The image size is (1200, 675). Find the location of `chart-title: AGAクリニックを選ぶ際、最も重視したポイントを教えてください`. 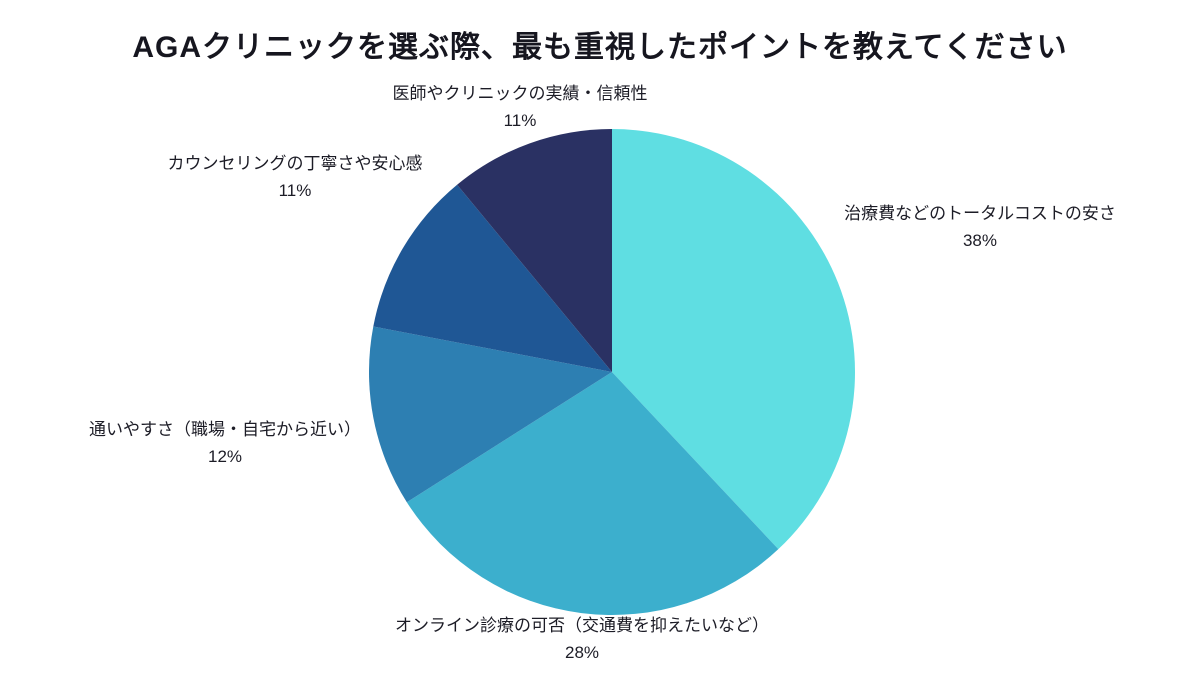

chart-title: AGAクリニックを選ぶ際、最も重視したポイントを教えてください is located at coordinates (600, 47).